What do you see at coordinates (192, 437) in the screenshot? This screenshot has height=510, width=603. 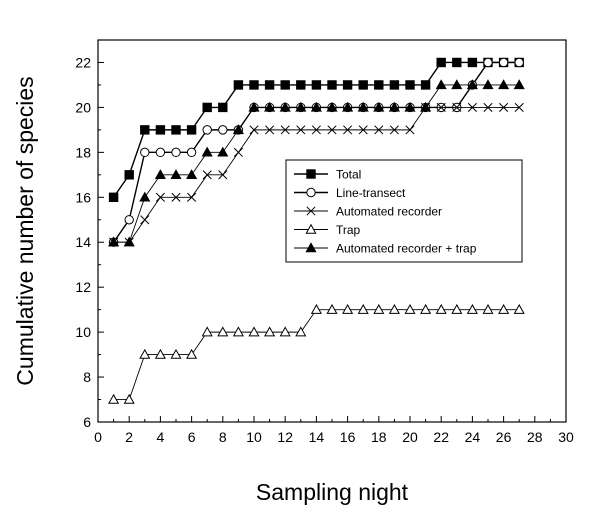 I see `x-tick-label: 6` at bounding box center [192, 437].